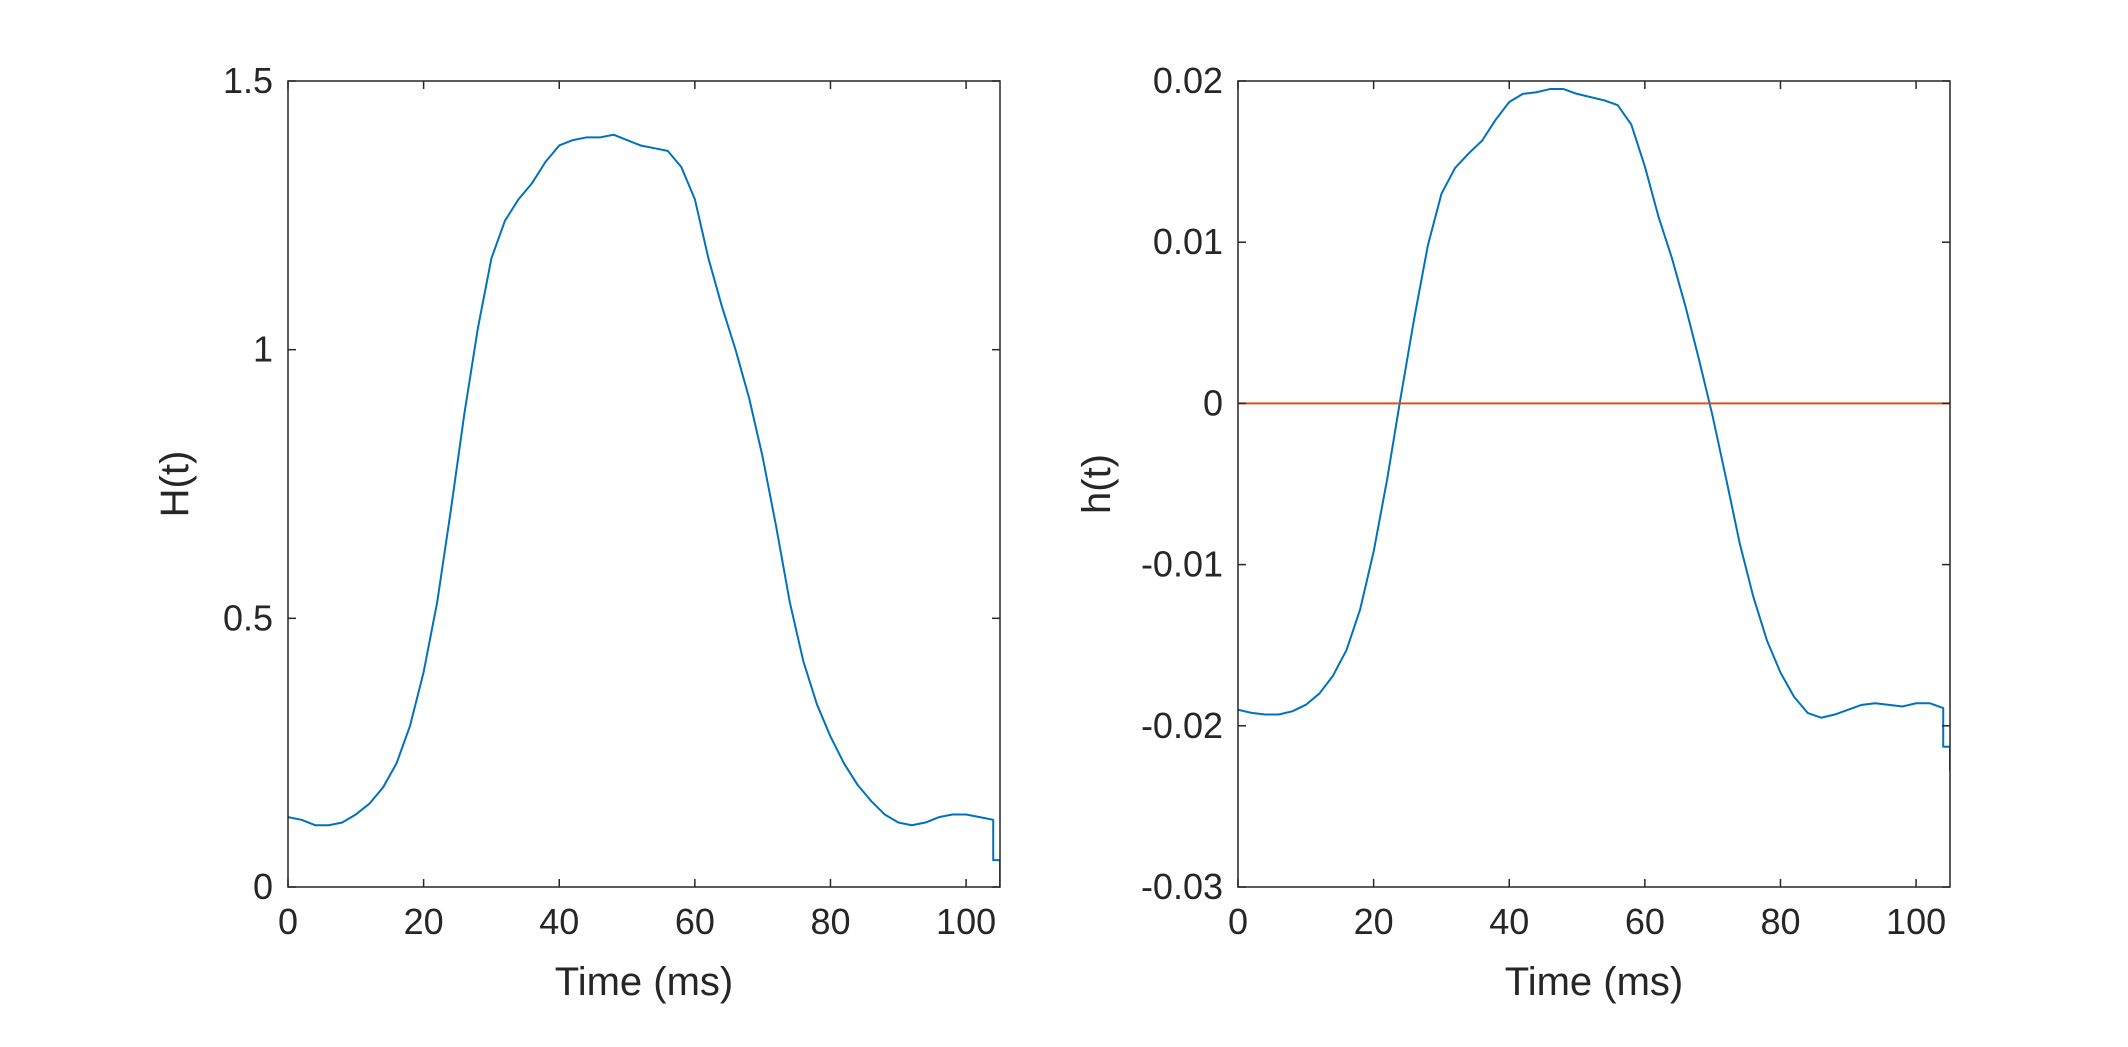 The height and width of the screenshot is (1047, 2128). What do you see at coordinates (175, 484) in the screenshot?
I see `y-axis-label: H(t)` at bounding box center [175, 484].